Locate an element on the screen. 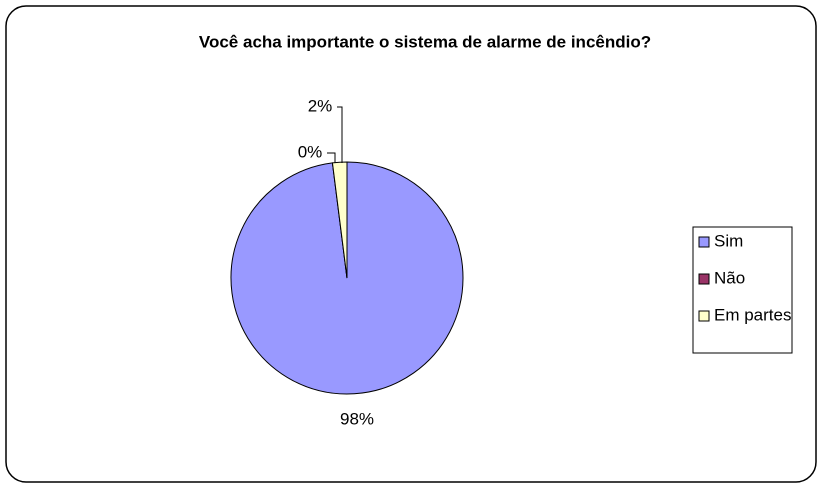 This screenshot has height=486, width=822. legend-label: Sim is located at coordinates (728, 240).